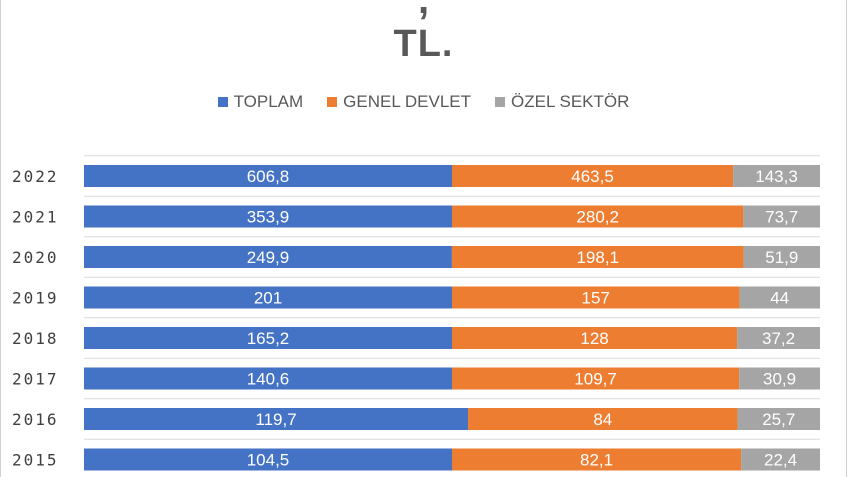  Describe the element at coordinates (268, 101) in the screenshot. I see `legend-label-toplam: TOPLAM` at that location.